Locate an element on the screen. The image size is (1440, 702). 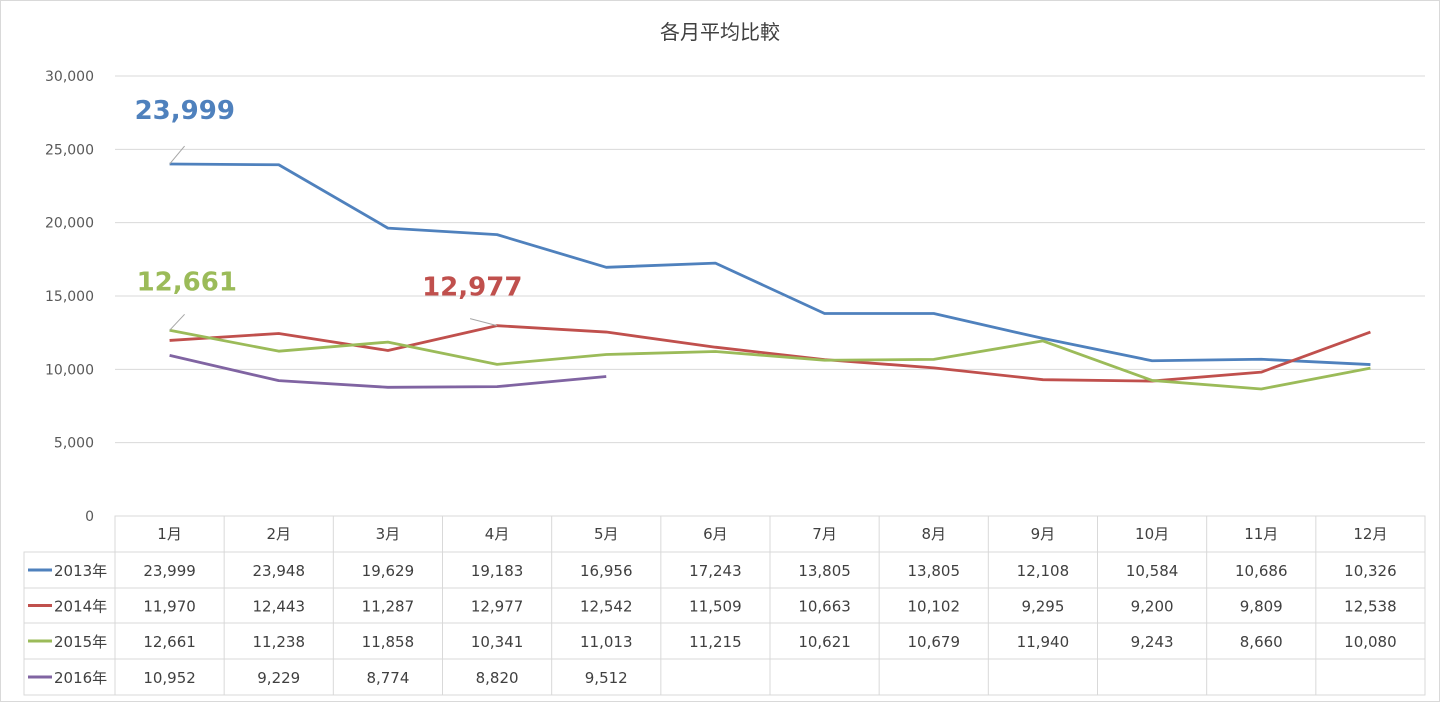
table-cell-value: 8,820 is located at coordinates (497, 678).